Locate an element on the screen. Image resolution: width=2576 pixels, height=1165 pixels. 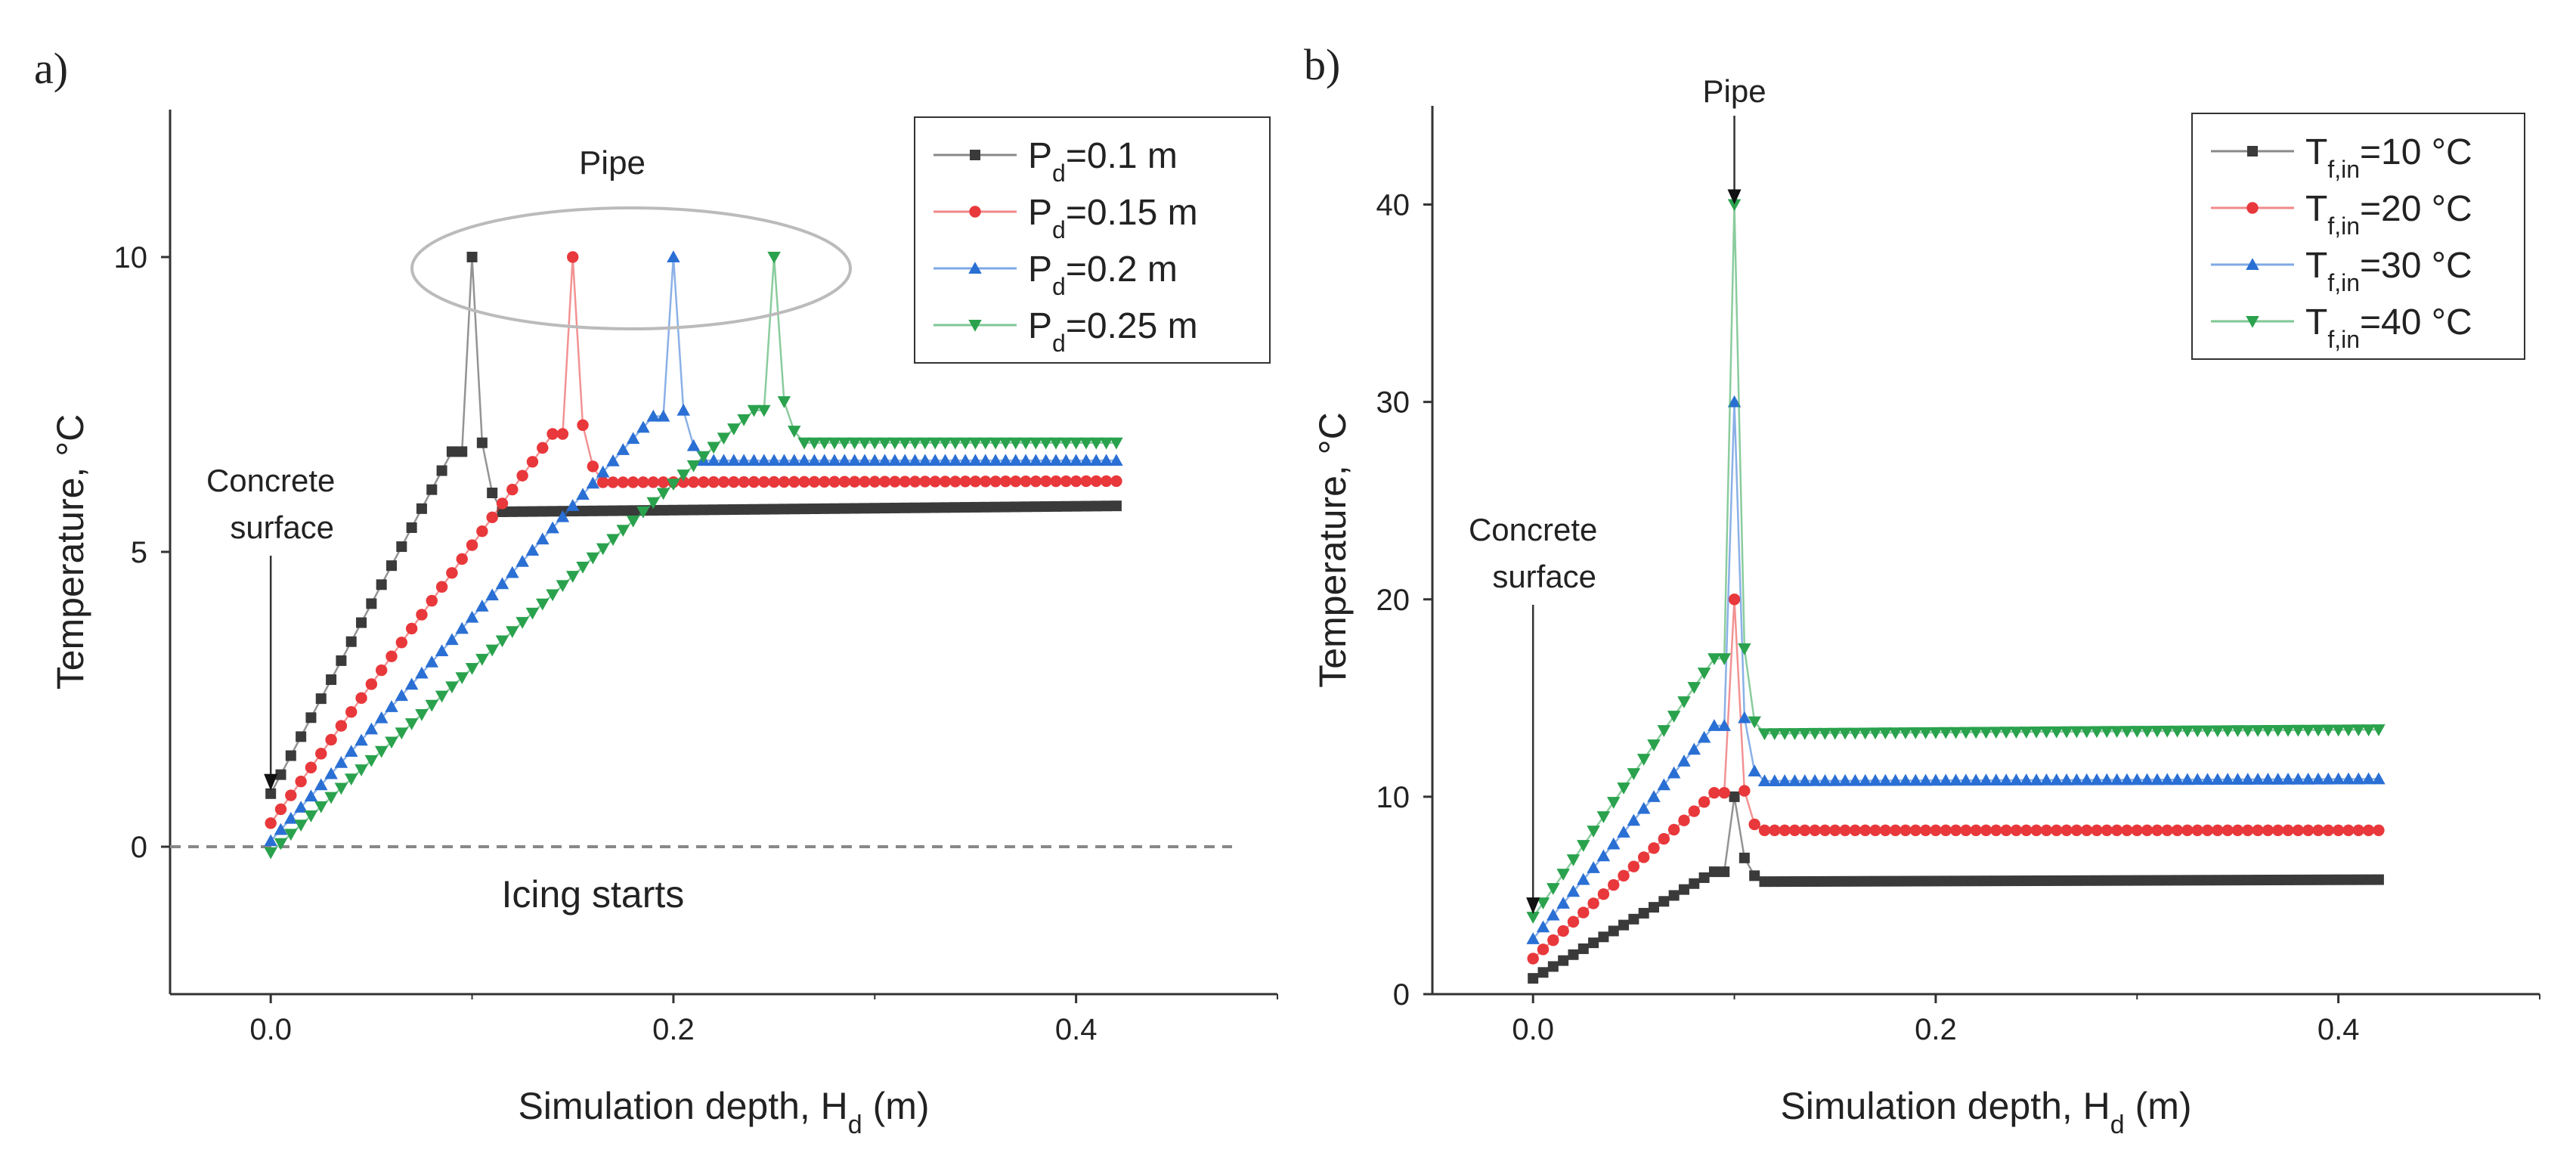
legend-swatch-marker is located at coordinates (2252, 322).